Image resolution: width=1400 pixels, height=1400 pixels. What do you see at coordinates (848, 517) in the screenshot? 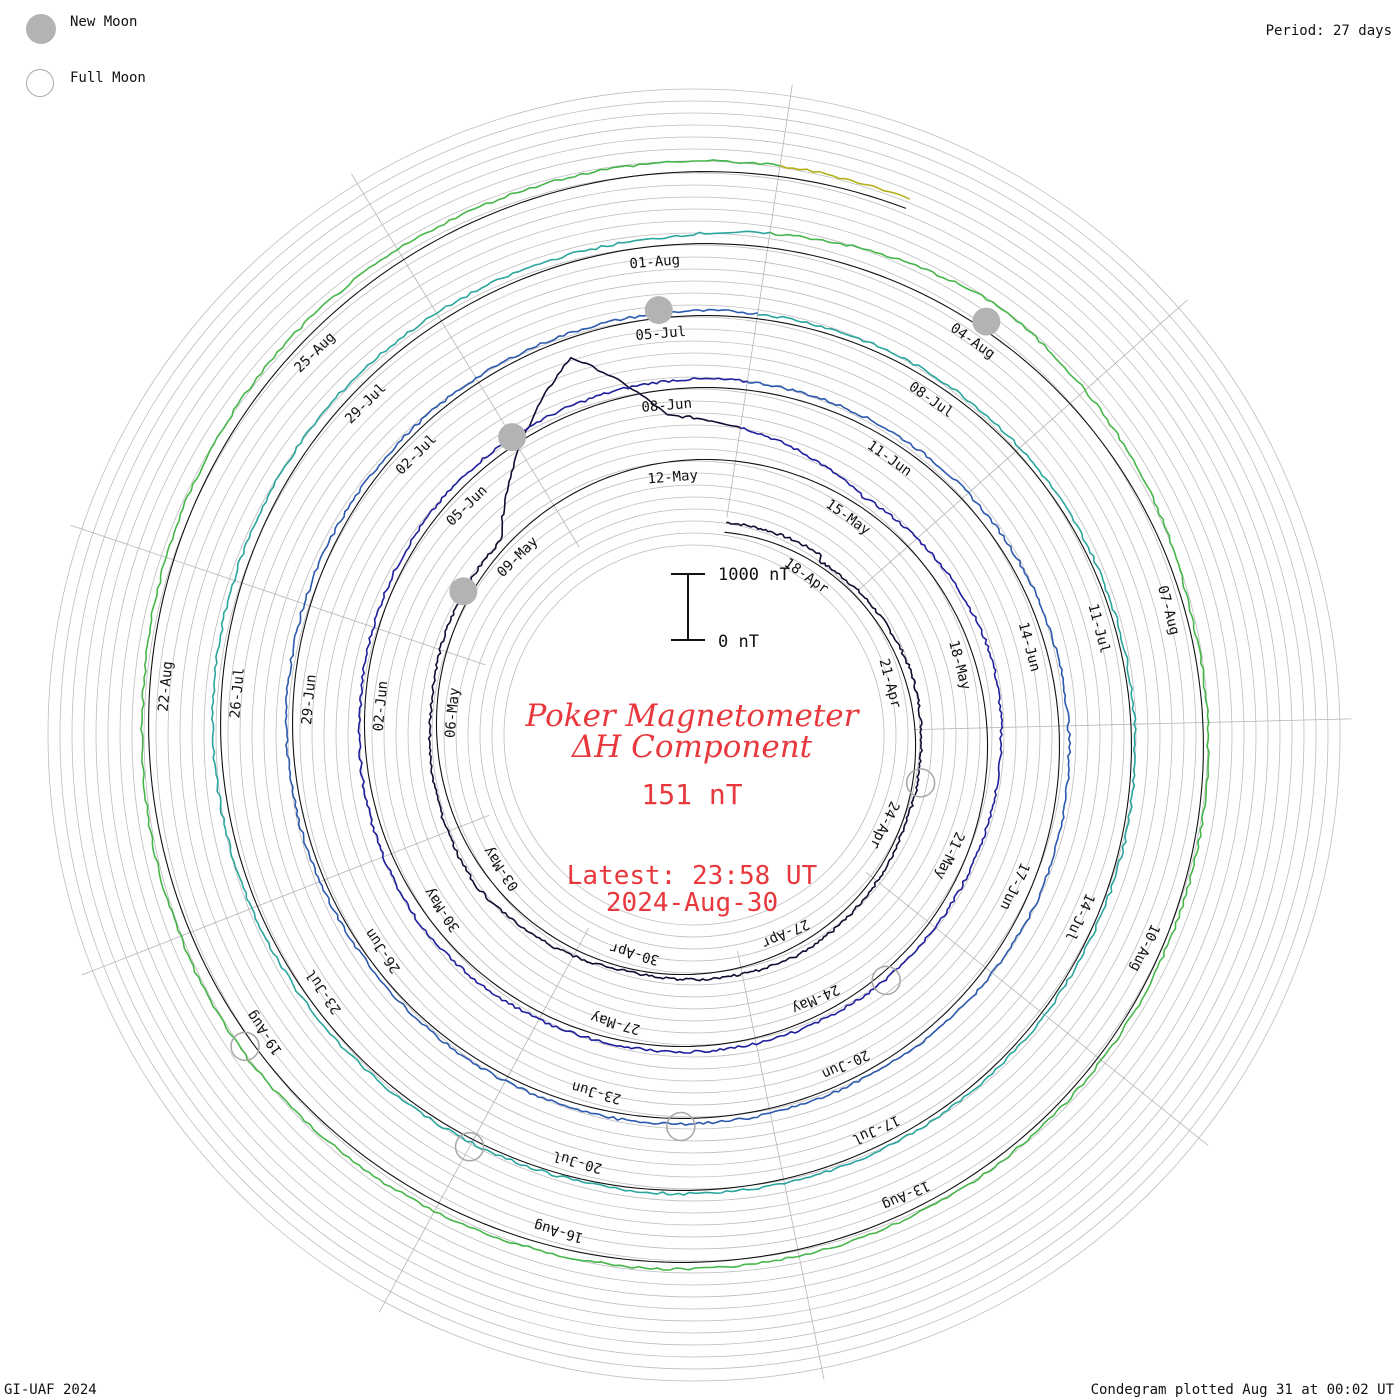
I see `date-tick-label: 15-May` at bounding box center [848, 517].